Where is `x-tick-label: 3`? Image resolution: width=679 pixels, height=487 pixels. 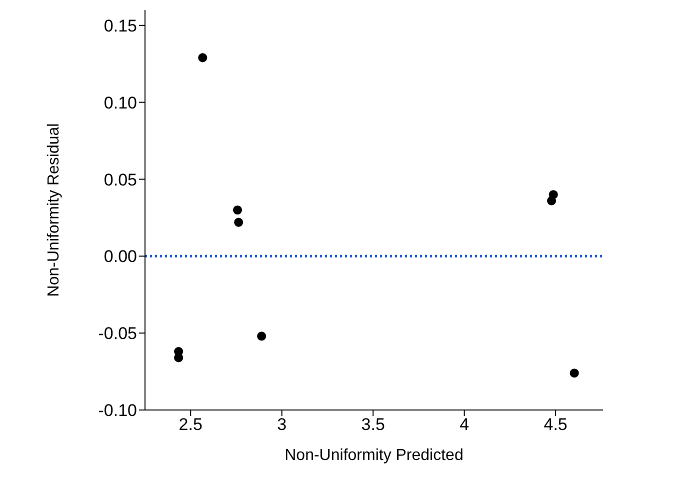 x-tick-label: 3 is located at coordinates (282, 424).